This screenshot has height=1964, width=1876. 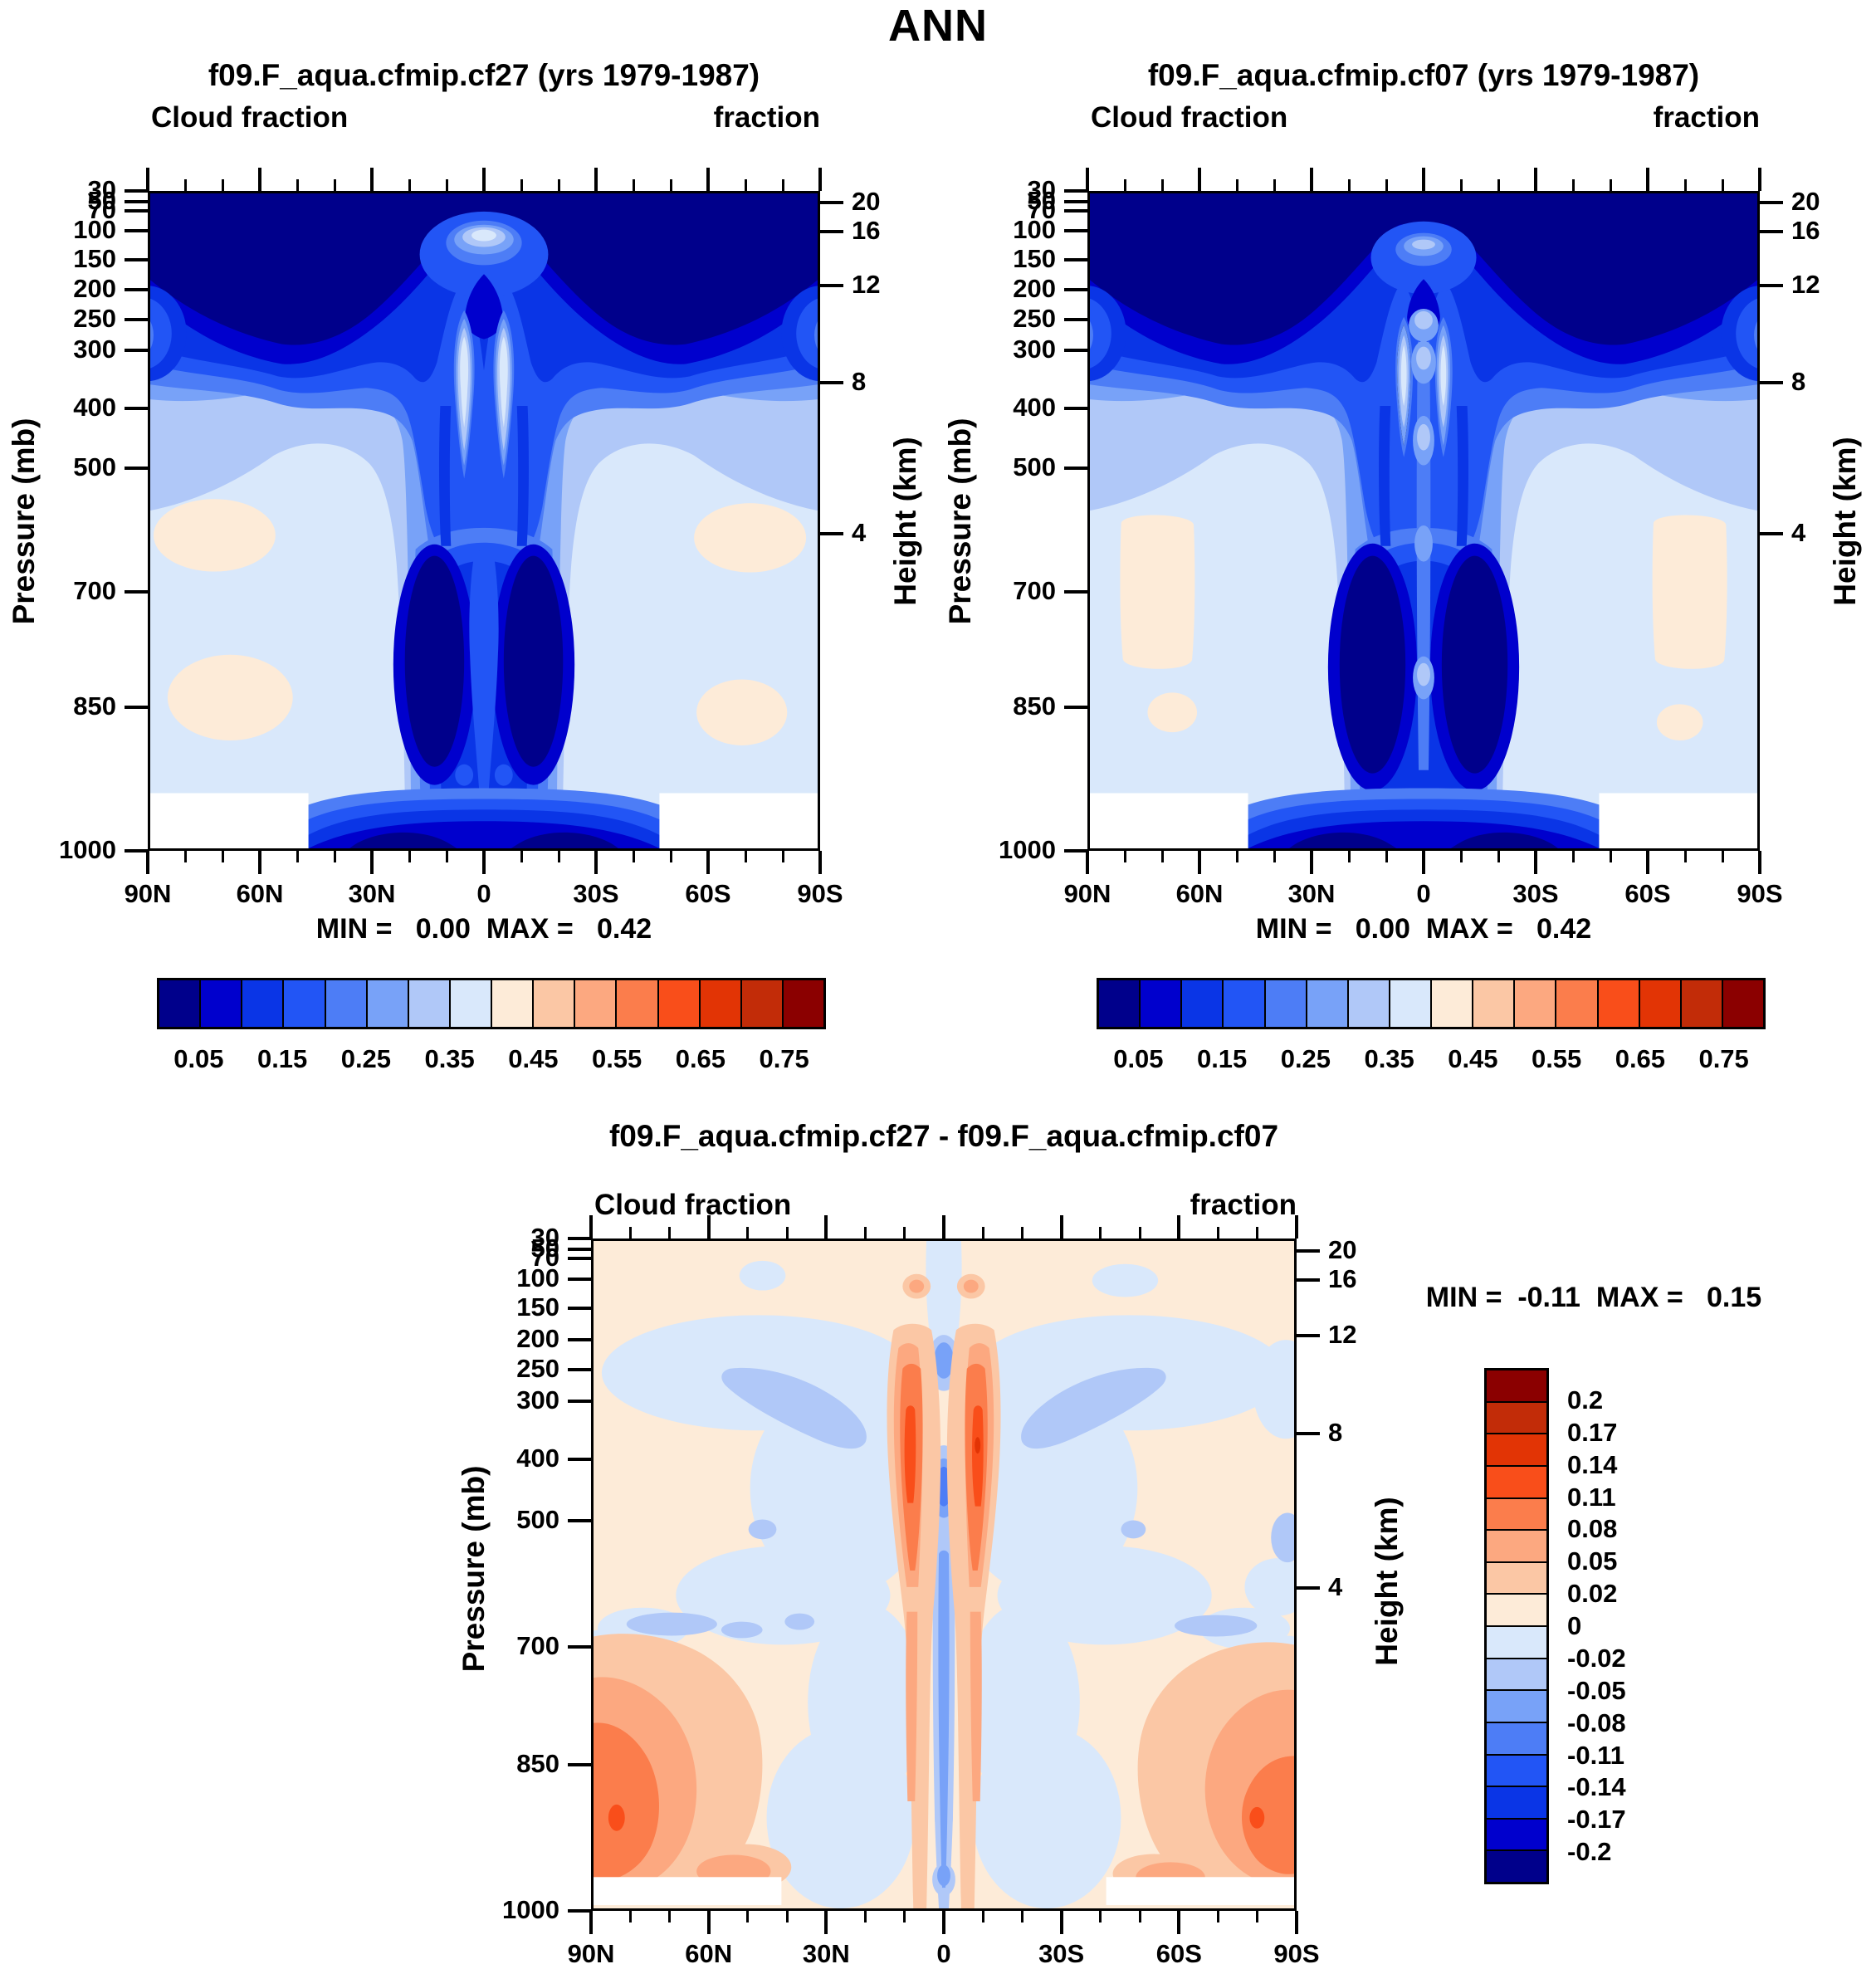 I want to click on panel-cf27-plot, so click(x=484, y=521).